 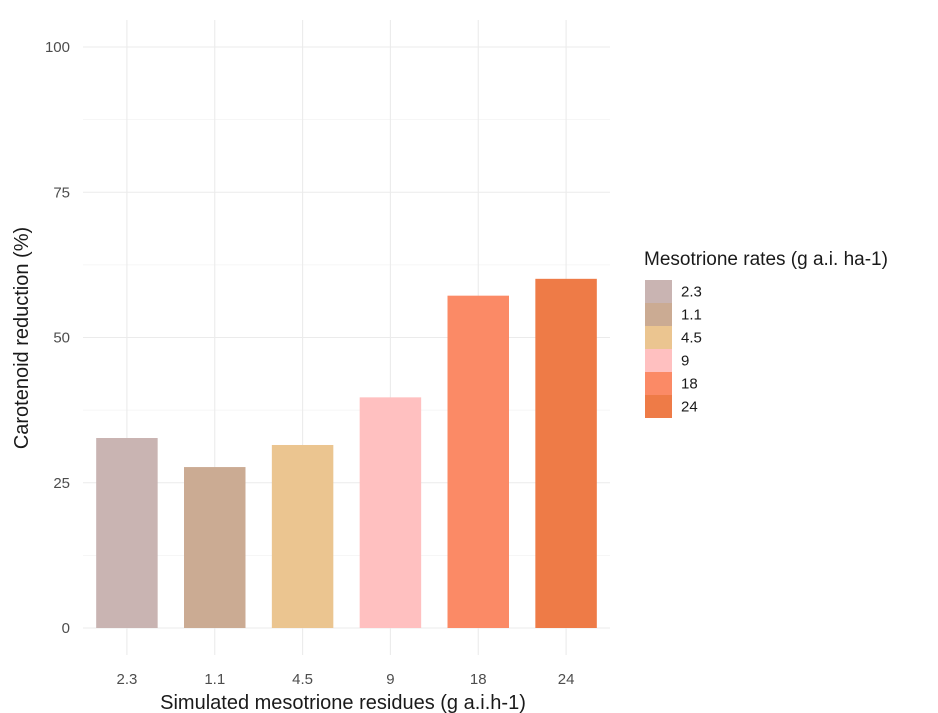 What do you see at coordinates (691, 338) in the screenshot?
I see `legend-label: 4.5` at bounding box center [691, 338].